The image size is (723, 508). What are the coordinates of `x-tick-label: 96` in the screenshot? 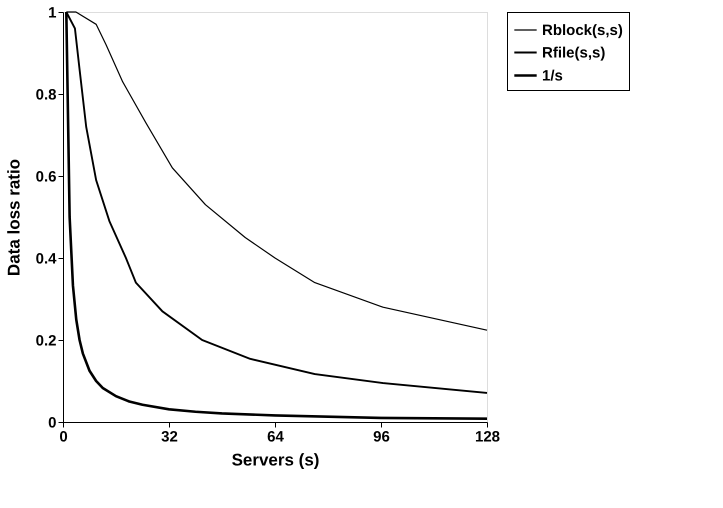 It's located at (381, 437).